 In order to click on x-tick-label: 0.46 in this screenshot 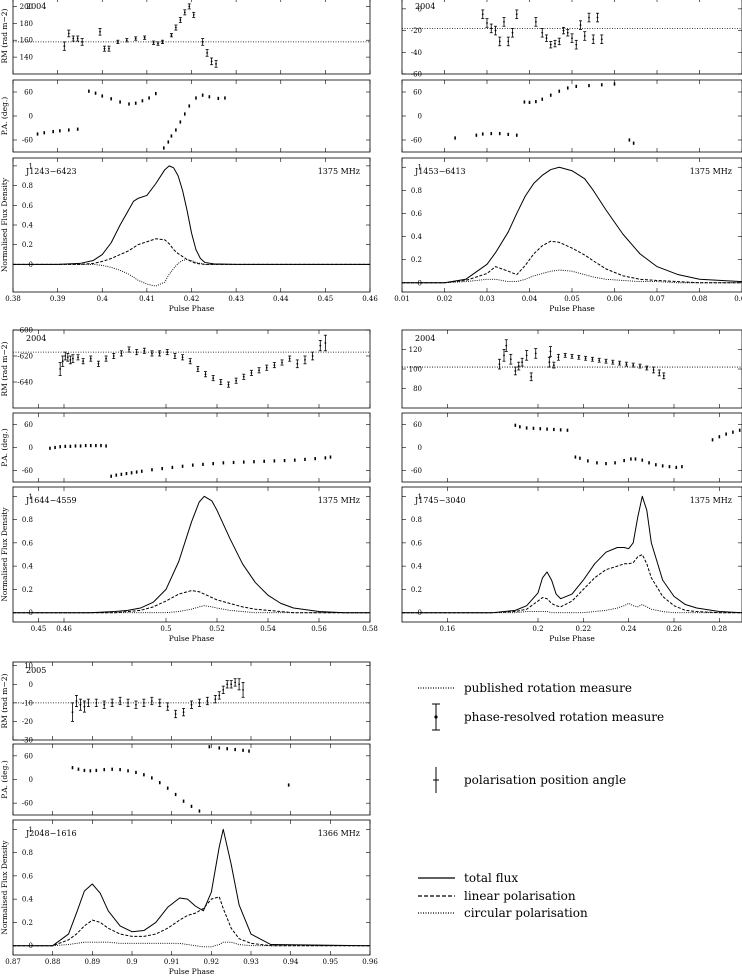, I will do `click(370, 299)`.